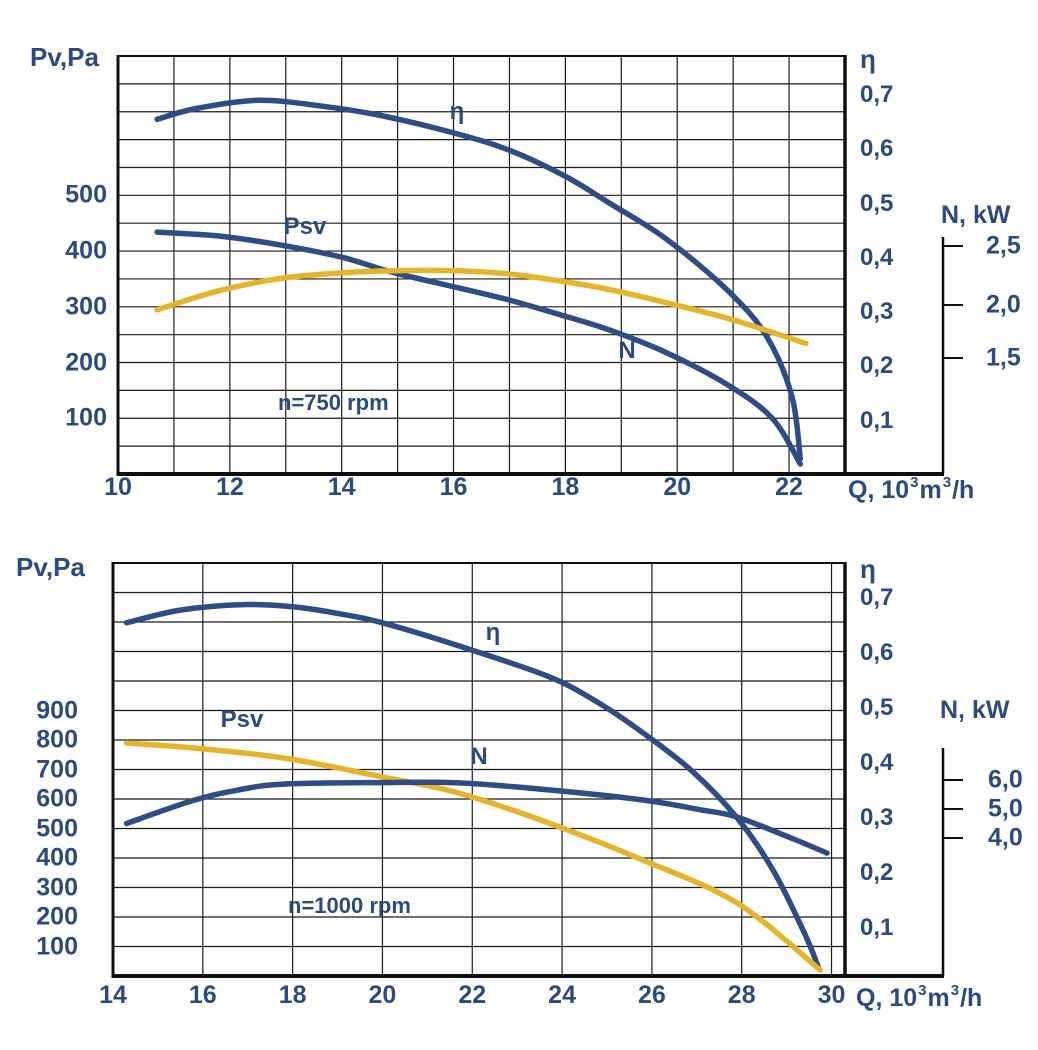 This screenshot has width=1038, height=1050. Describe the element at coordinates (877, 817) in the screenshot. I see `eta-tick-label-1000: 0,3` at that location.